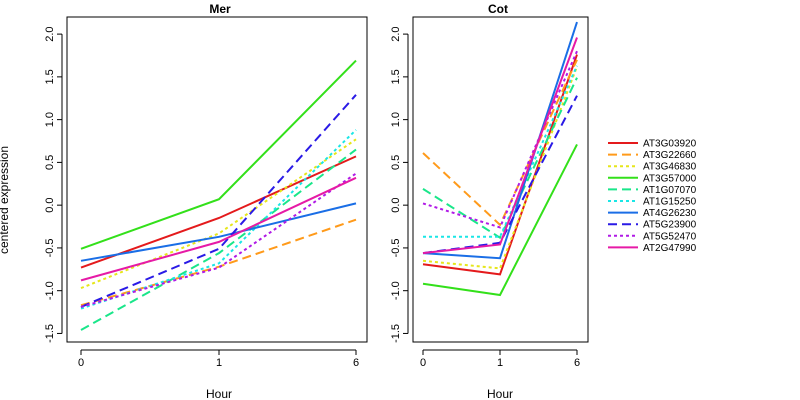  I want to click on y-tick-label-mer-1: -1.0, so click(50, 290).